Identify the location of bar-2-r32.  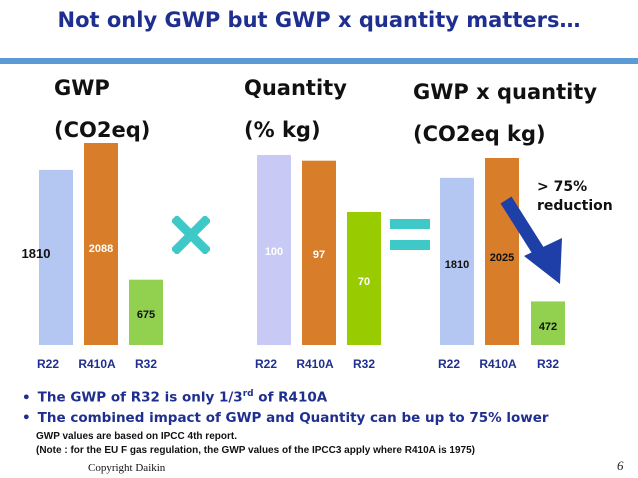
(548, 323).